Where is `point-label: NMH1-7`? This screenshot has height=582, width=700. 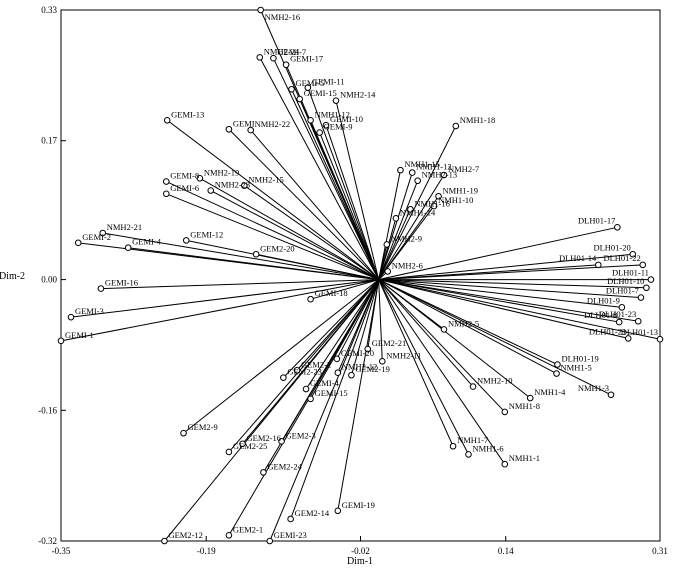 point-label: NMH1-7 is located at coordinates (472, 440).